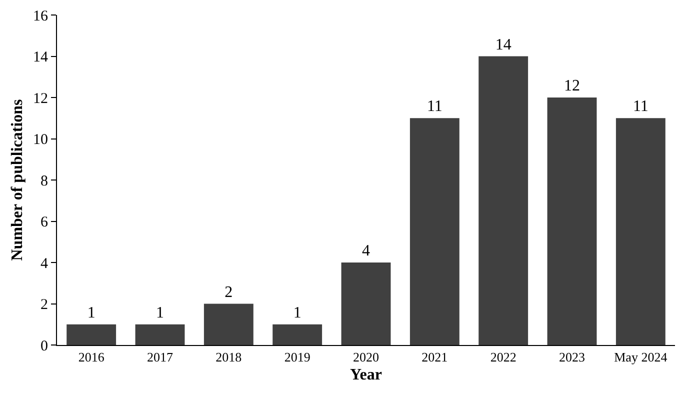 The height and width of the screenshot is (393, 685). Describe the element at coordinates (40, 140) in the screenshot. I see `y-tick-label: 10` at that location.